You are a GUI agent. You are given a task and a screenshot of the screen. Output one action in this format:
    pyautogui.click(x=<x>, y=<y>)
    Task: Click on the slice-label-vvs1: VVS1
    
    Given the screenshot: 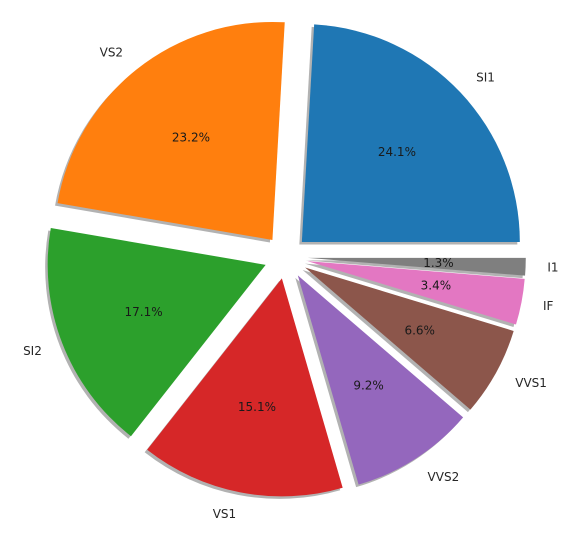 What is the action you would take?
    pyautogui.click(x=531, y=383)
    